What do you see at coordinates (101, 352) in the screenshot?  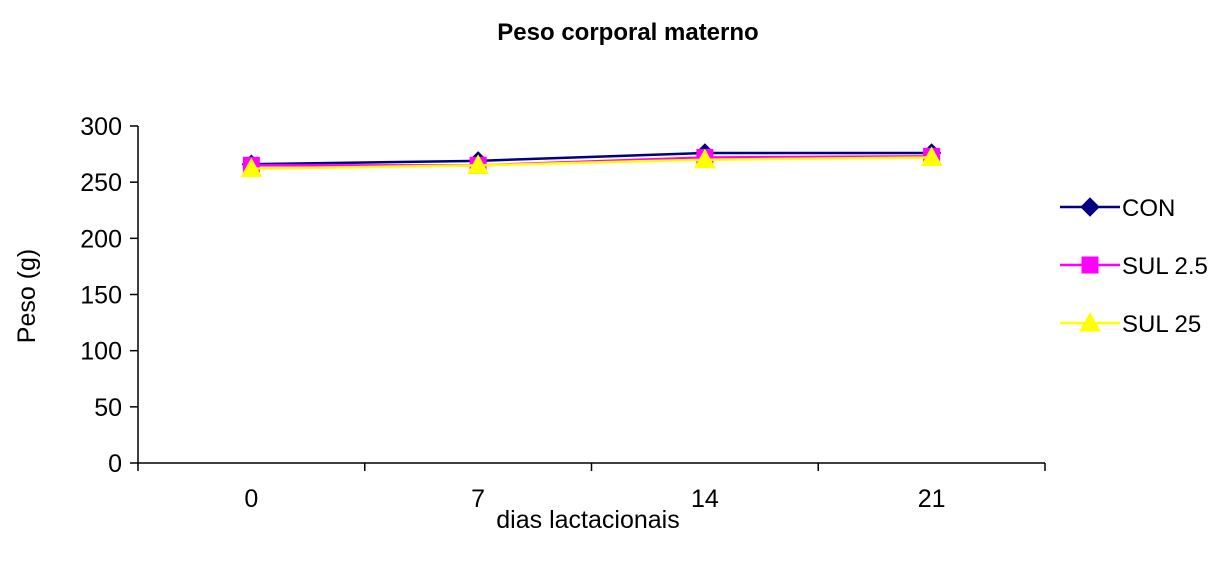 I see `y-tick-label: 100` at bounding box center [101, 352].